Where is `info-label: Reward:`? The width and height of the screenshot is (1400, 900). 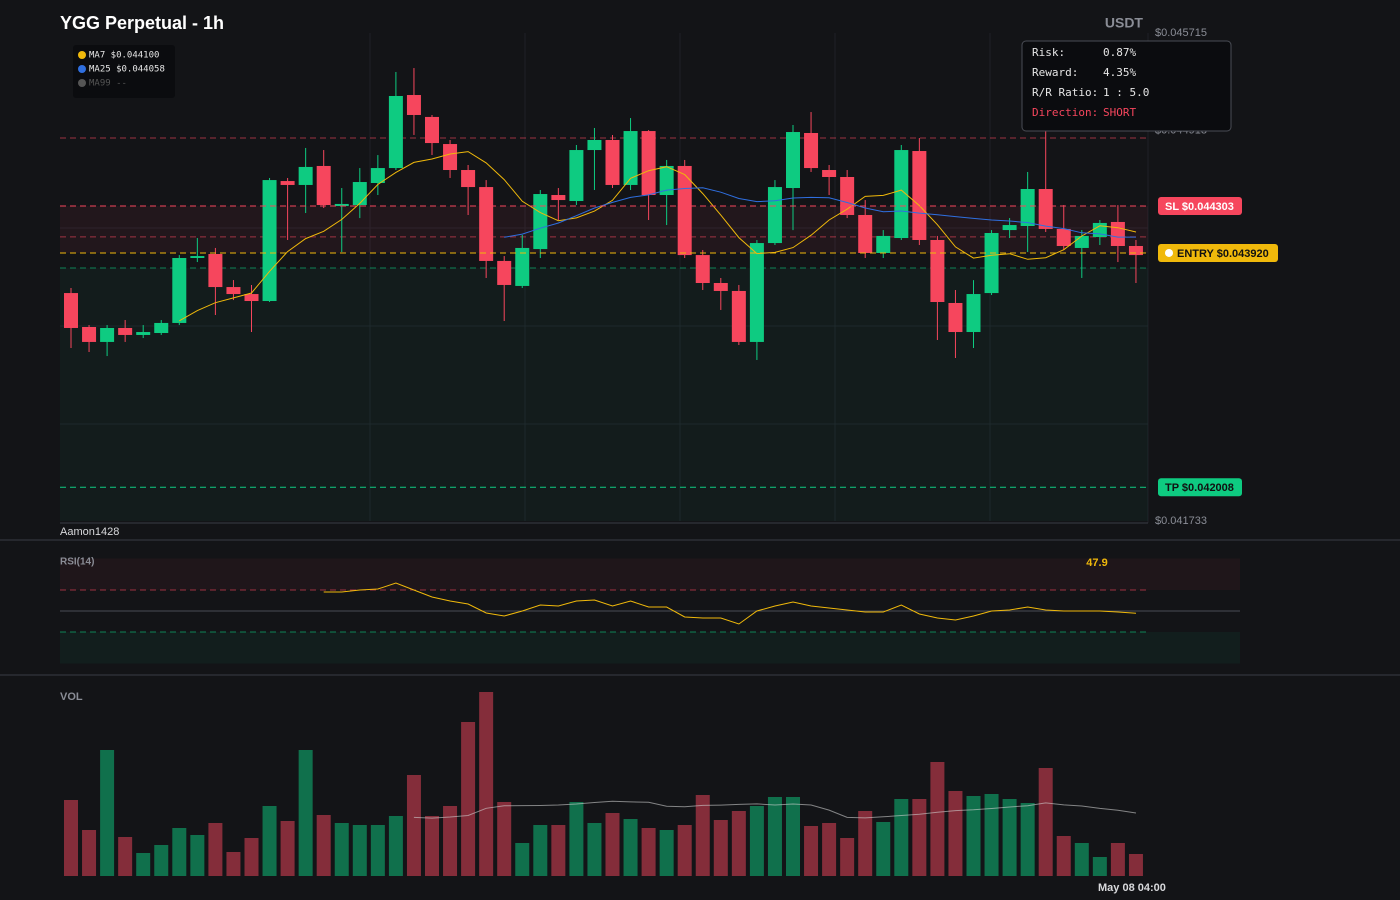
info-label: Reward: is located at coordinates (1055, 72).